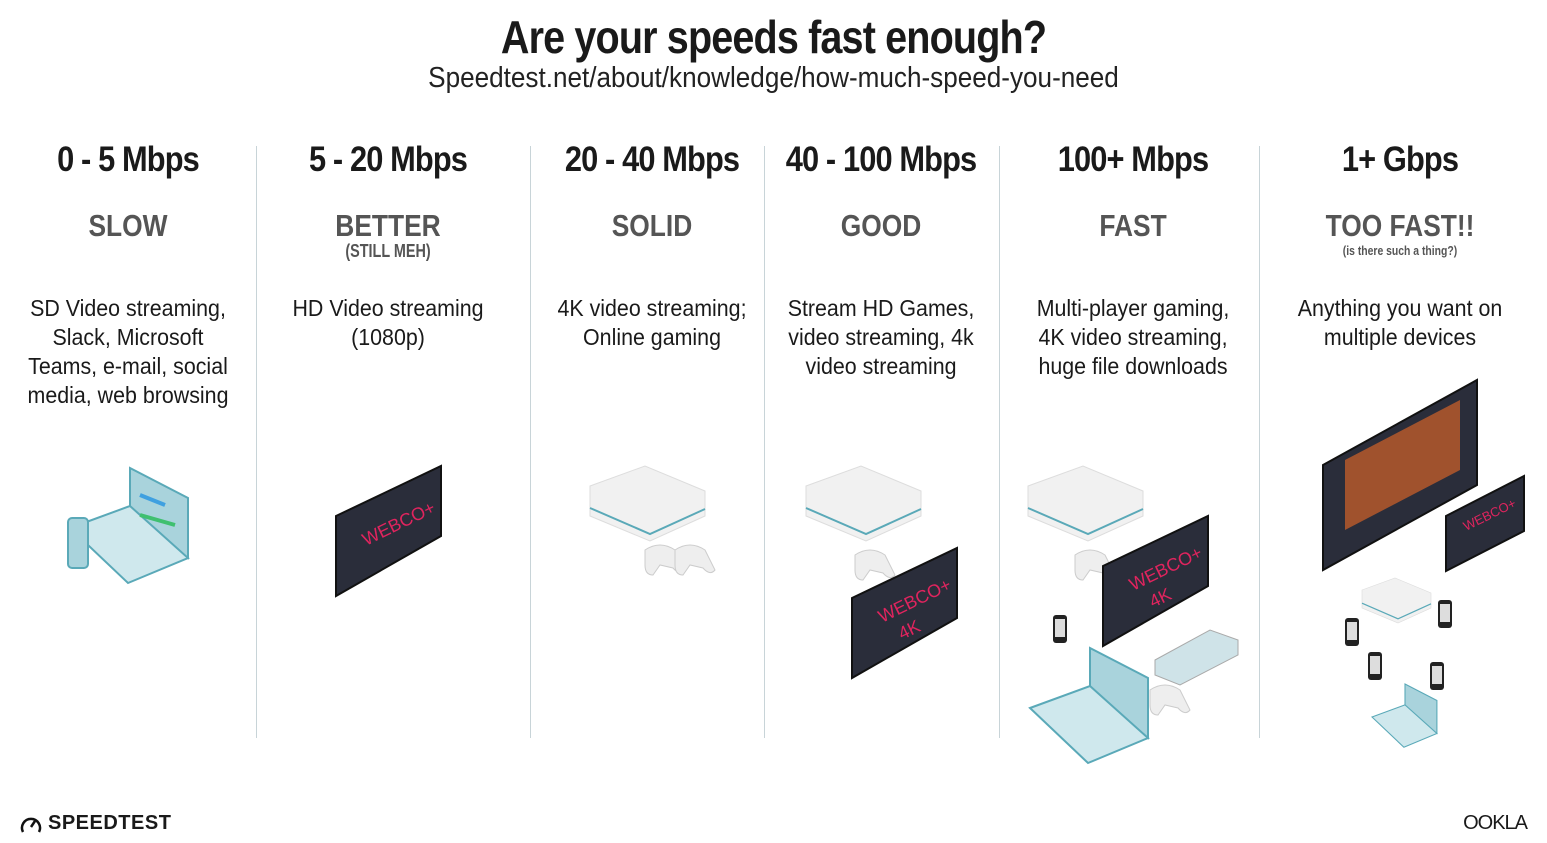 The image size is (1547, 843). What do you see at coordinates (773, 37) in the screenshot?
I see `page-title: Are your speeds fast enough?` at bounding box center [773, 37].